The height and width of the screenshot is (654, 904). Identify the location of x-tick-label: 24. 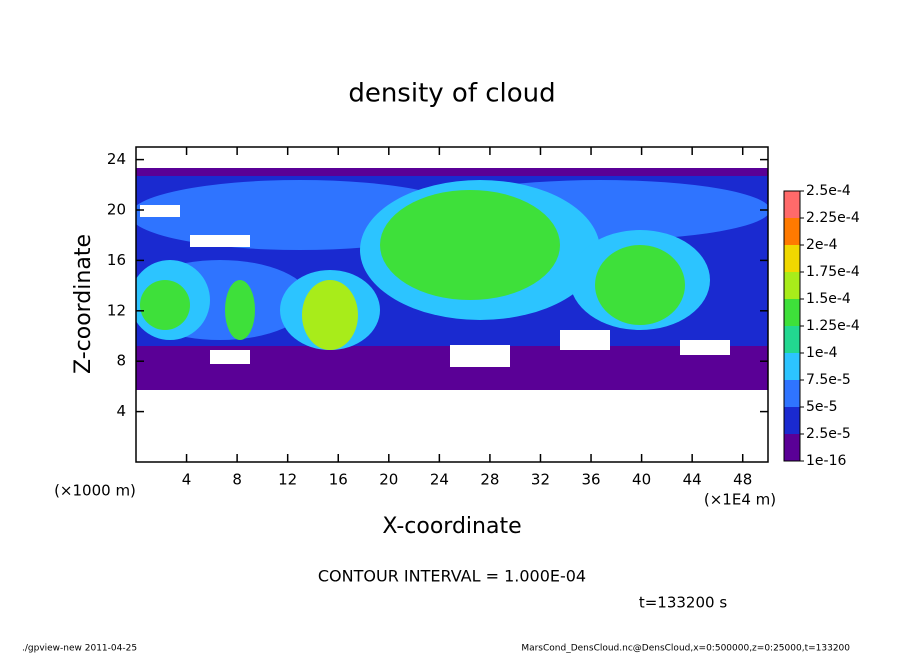
(439, 480).